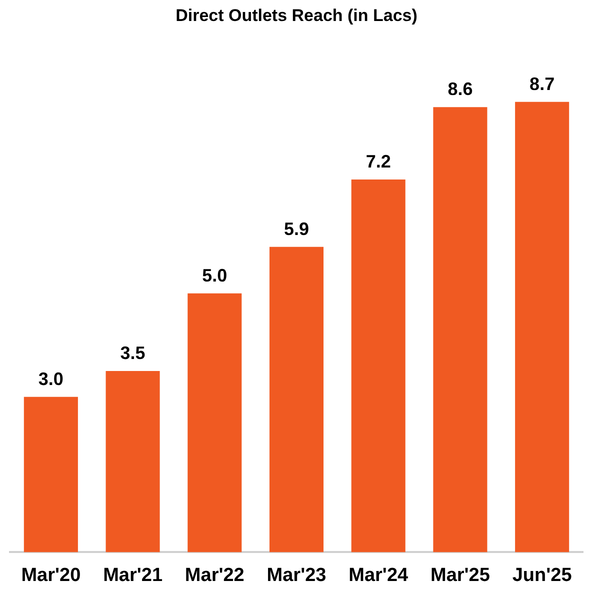  Describe the element at coordinates (460, 575) in the screenshot. I see `x-tick-label: Mar'25` at that location.